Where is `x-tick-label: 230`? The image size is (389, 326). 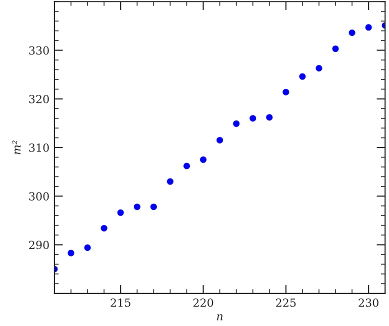
x-tick-label: 230 is located at coordinates (368, 302).